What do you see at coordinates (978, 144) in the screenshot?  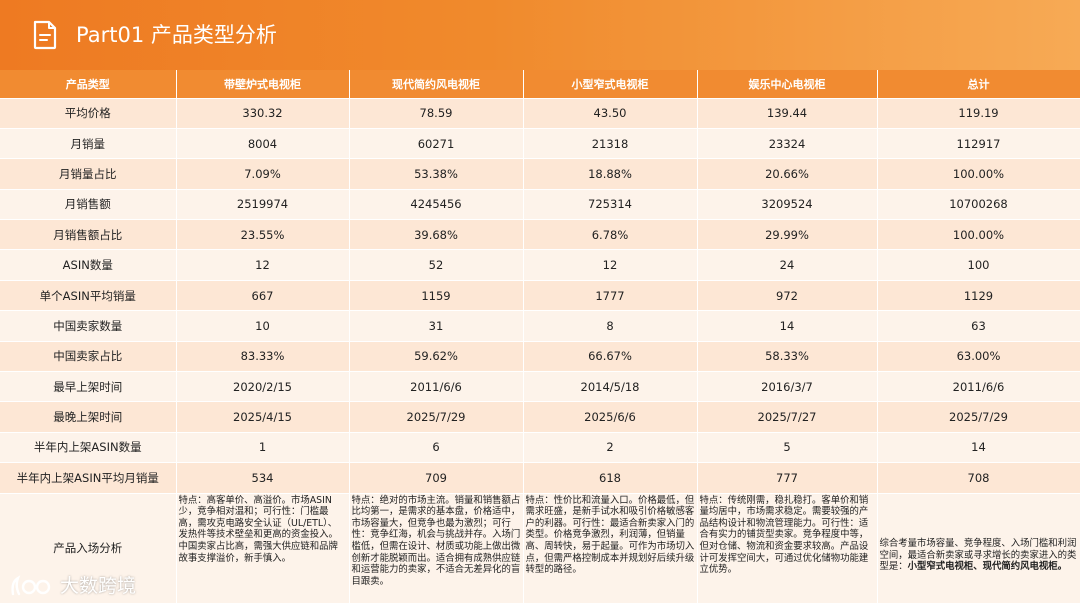 I see `table-cell: 112917` at bounding box center [978, 144].